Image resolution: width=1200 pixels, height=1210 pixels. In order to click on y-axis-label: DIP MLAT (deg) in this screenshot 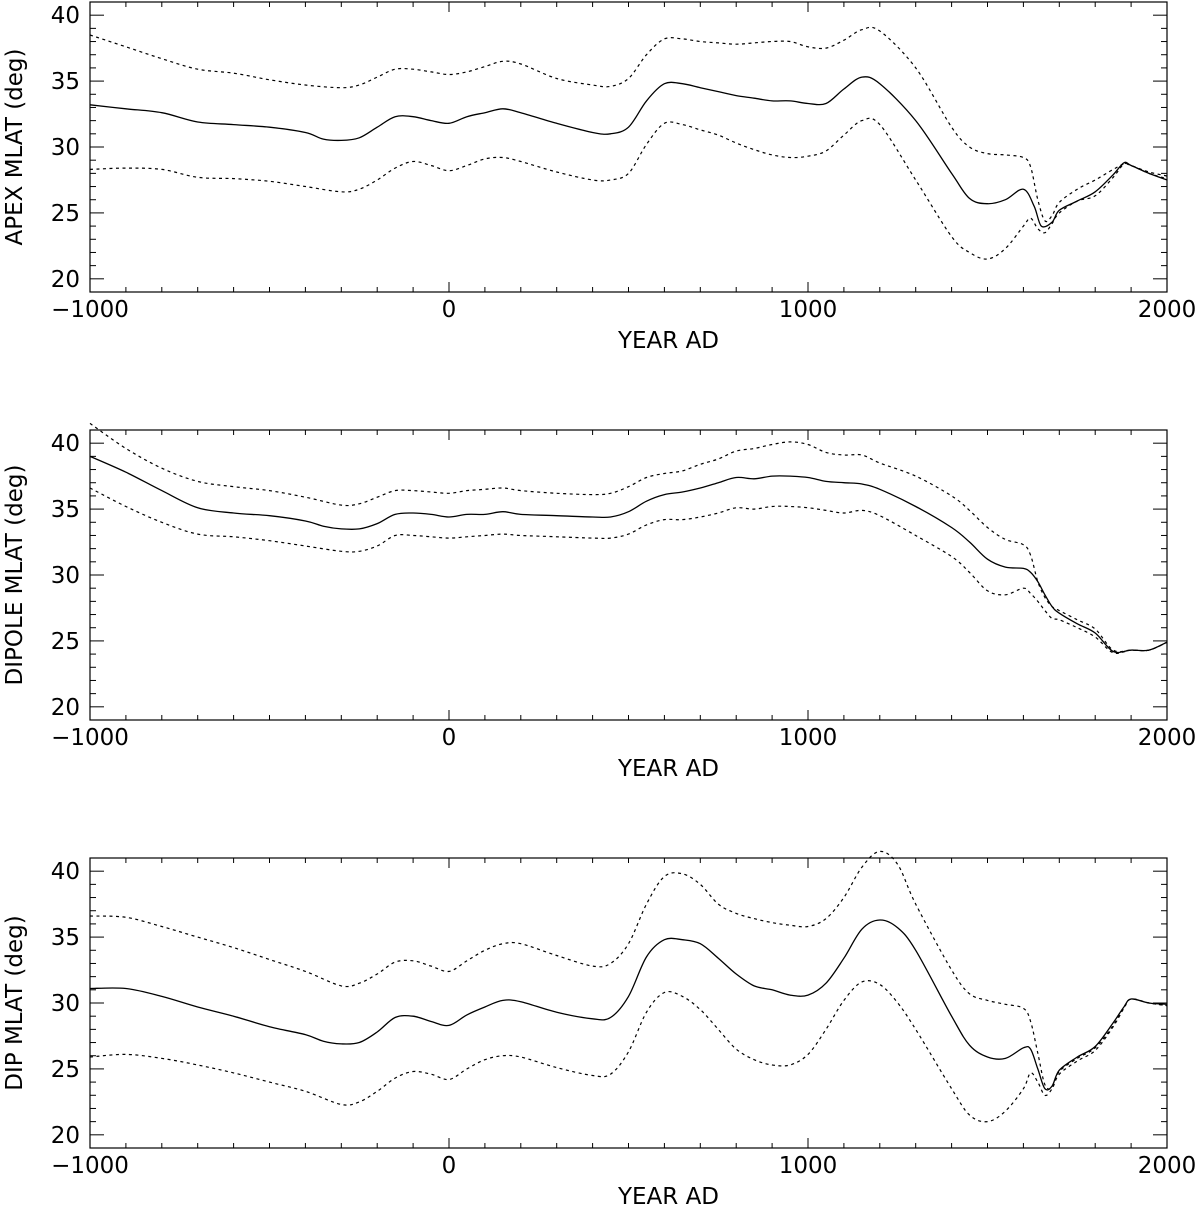, I will do `click(15, 1002)`.